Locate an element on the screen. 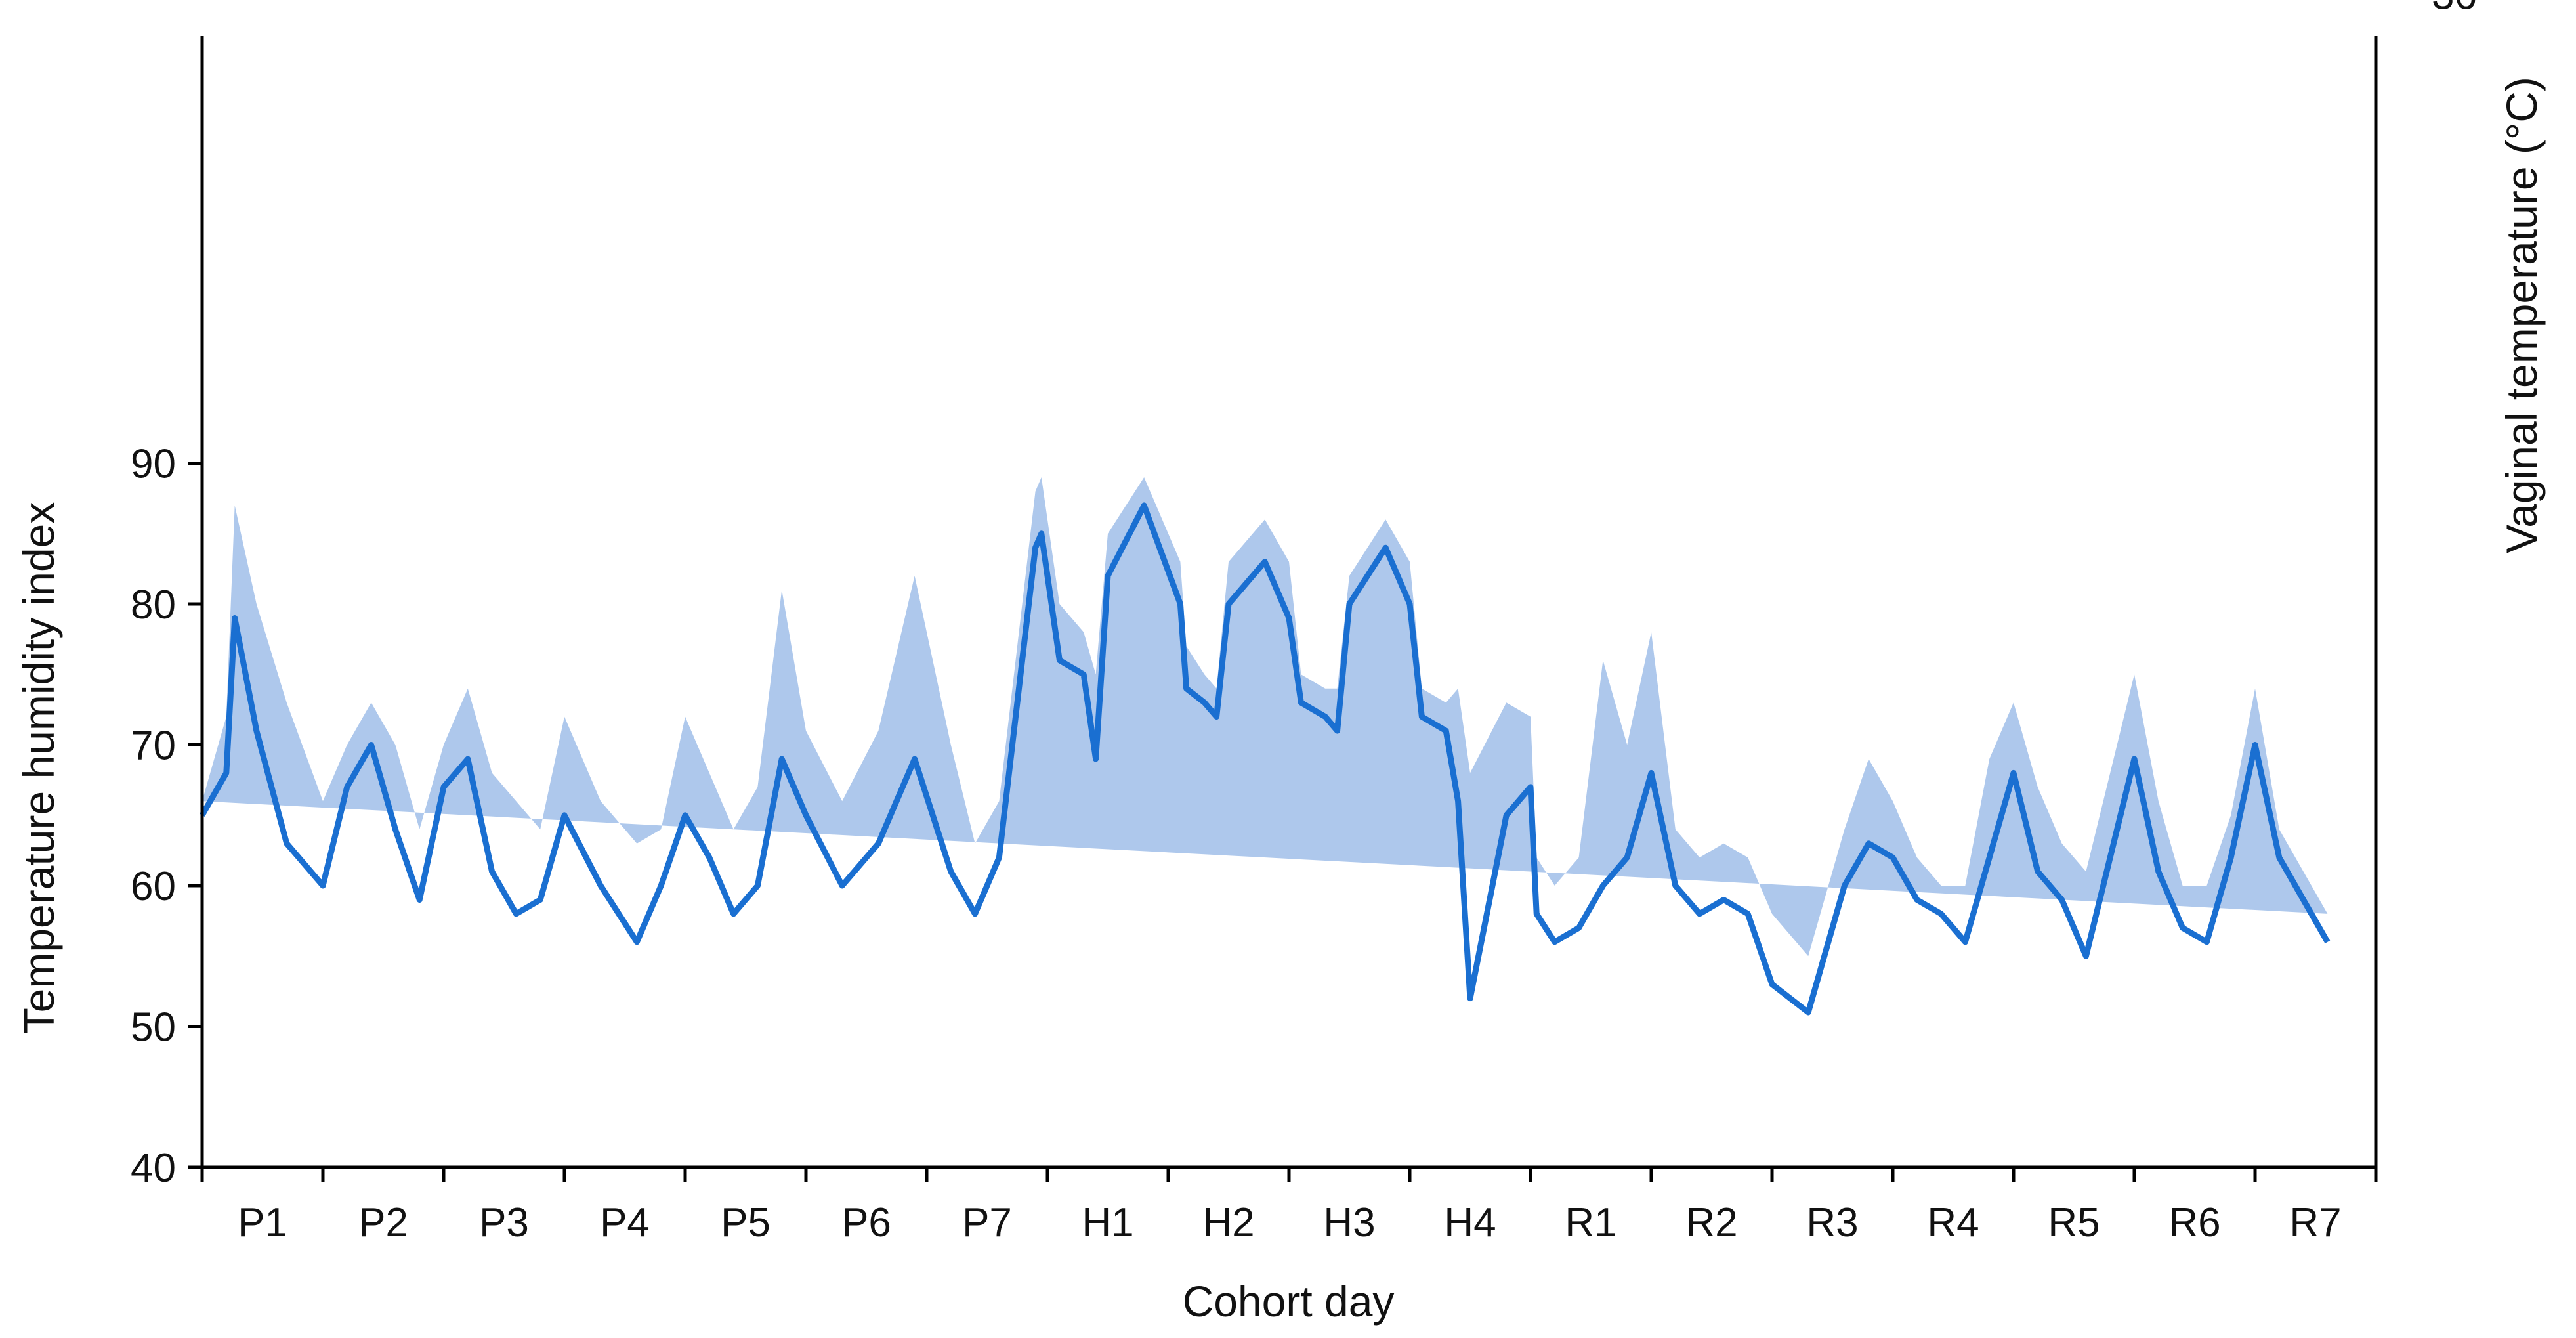 The height and width of the screenshot is (1338, 2576). x-tick-label: P2 is located at coordinates (383, 1222).